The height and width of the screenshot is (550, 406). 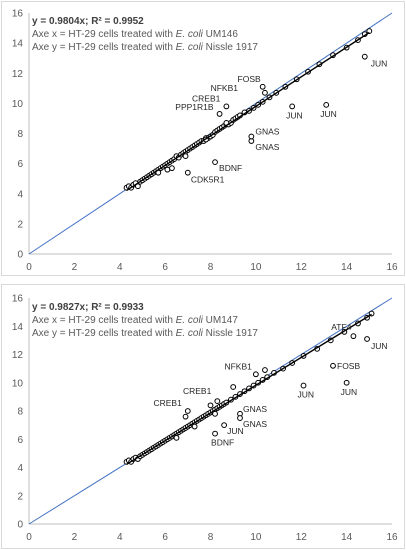 I want to click on equation-label: y = 0.9827x; R² = 0.9933, so click(x=88, y=307).